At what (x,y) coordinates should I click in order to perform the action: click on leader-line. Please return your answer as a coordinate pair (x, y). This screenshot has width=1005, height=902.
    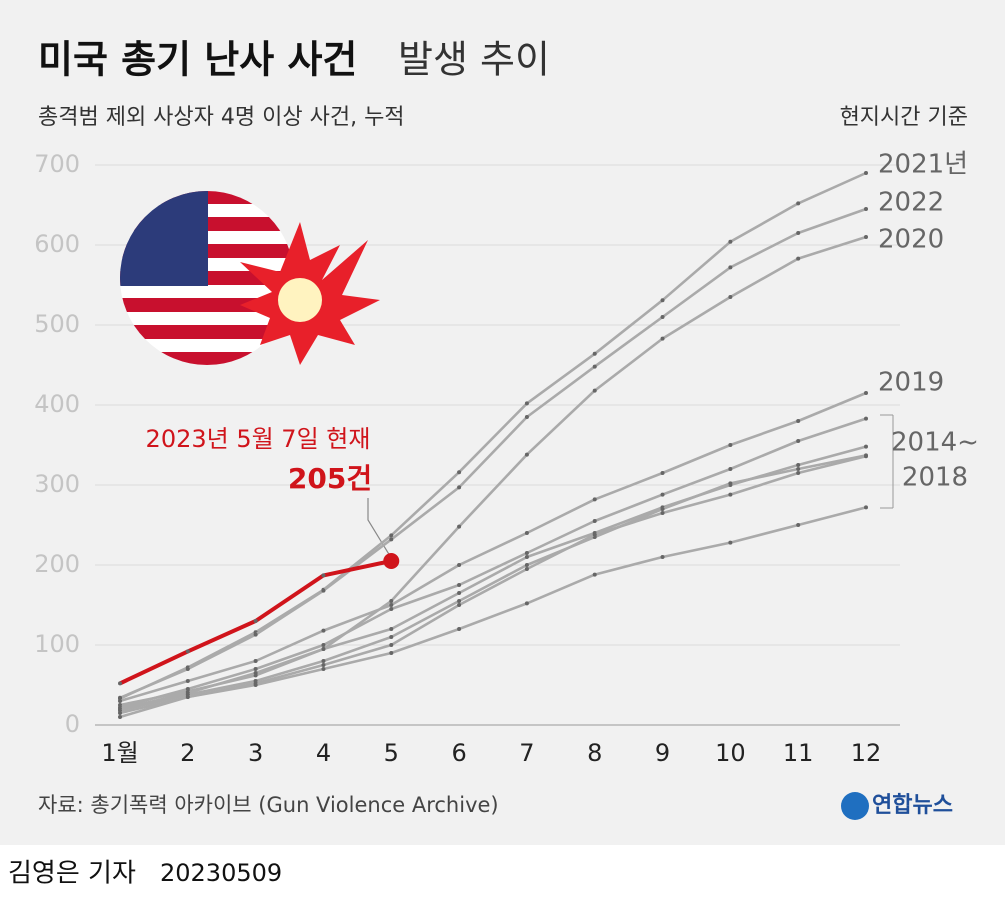
    Looking at the image, I should click on (379, 527).